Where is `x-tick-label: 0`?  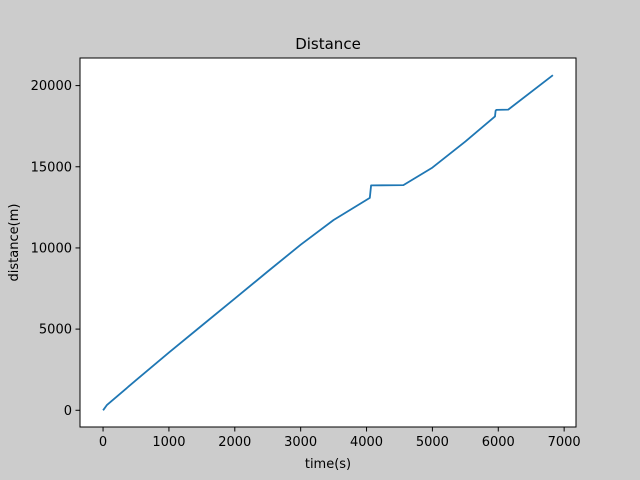 x-tick-label: 0 is located at coordinates (103, 442).